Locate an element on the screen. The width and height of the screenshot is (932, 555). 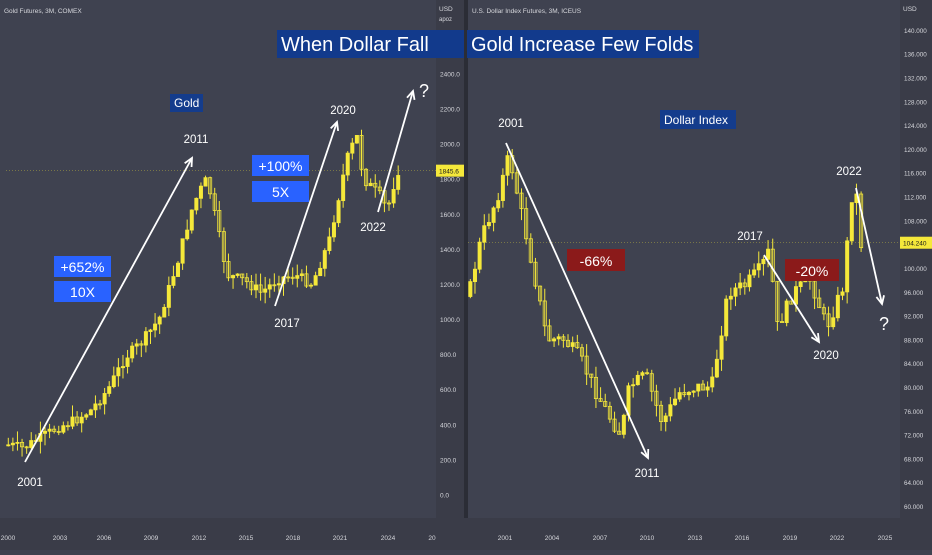
unit-label: apoz is located at coordinates (445, 20).